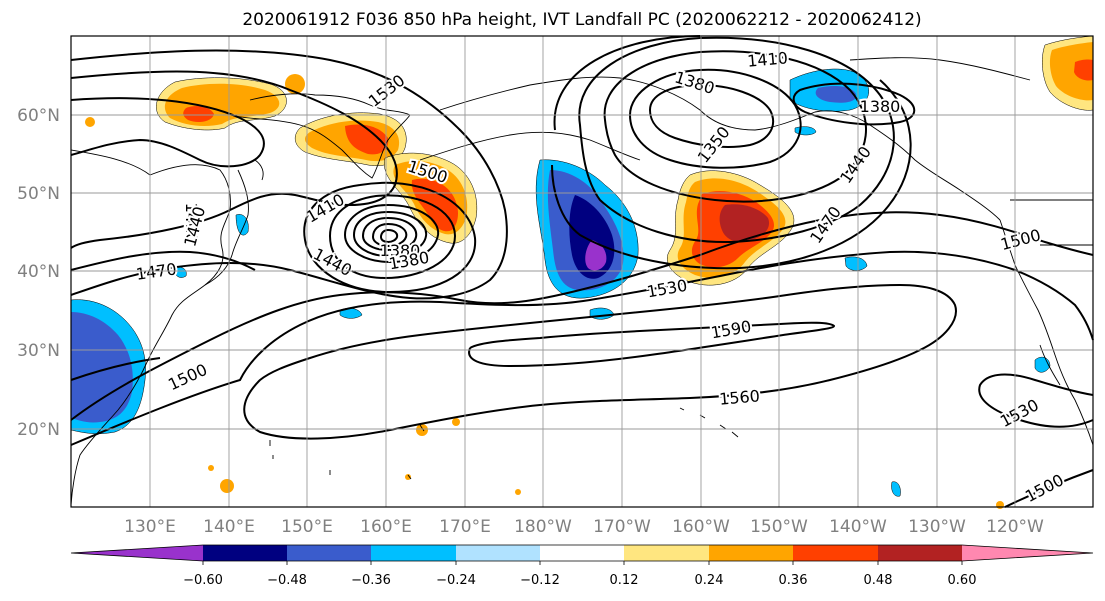 Image resolution: width=1105 pixels, height=601 pixels. What do you see at coordinates (1036, 400) in the screenshot?
I see `contour-1530-southeast` at bounding box center [1036, 400].